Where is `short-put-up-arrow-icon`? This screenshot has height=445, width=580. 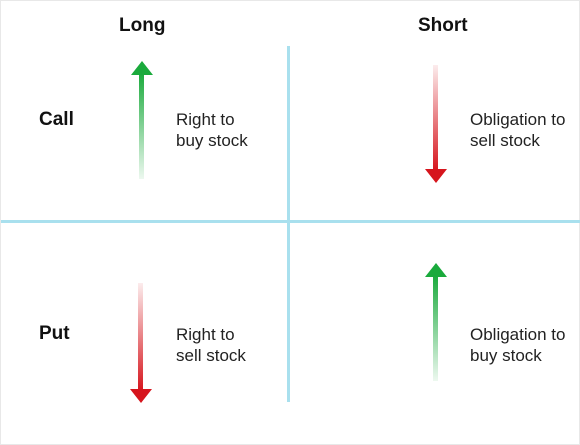
short-put-up-arrow-icon is located at coordinates (436, 322).